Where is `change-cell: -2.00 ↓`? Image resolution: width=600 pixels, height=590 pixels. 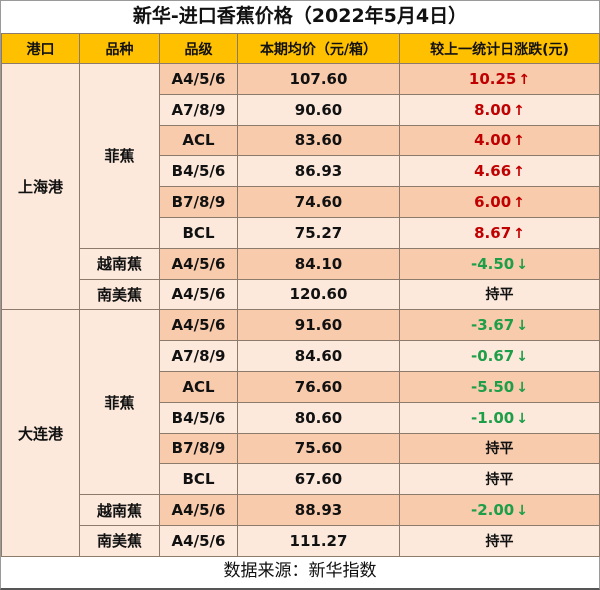 change-cell: -2.00 ↓ is located at coordinates (499, 510).